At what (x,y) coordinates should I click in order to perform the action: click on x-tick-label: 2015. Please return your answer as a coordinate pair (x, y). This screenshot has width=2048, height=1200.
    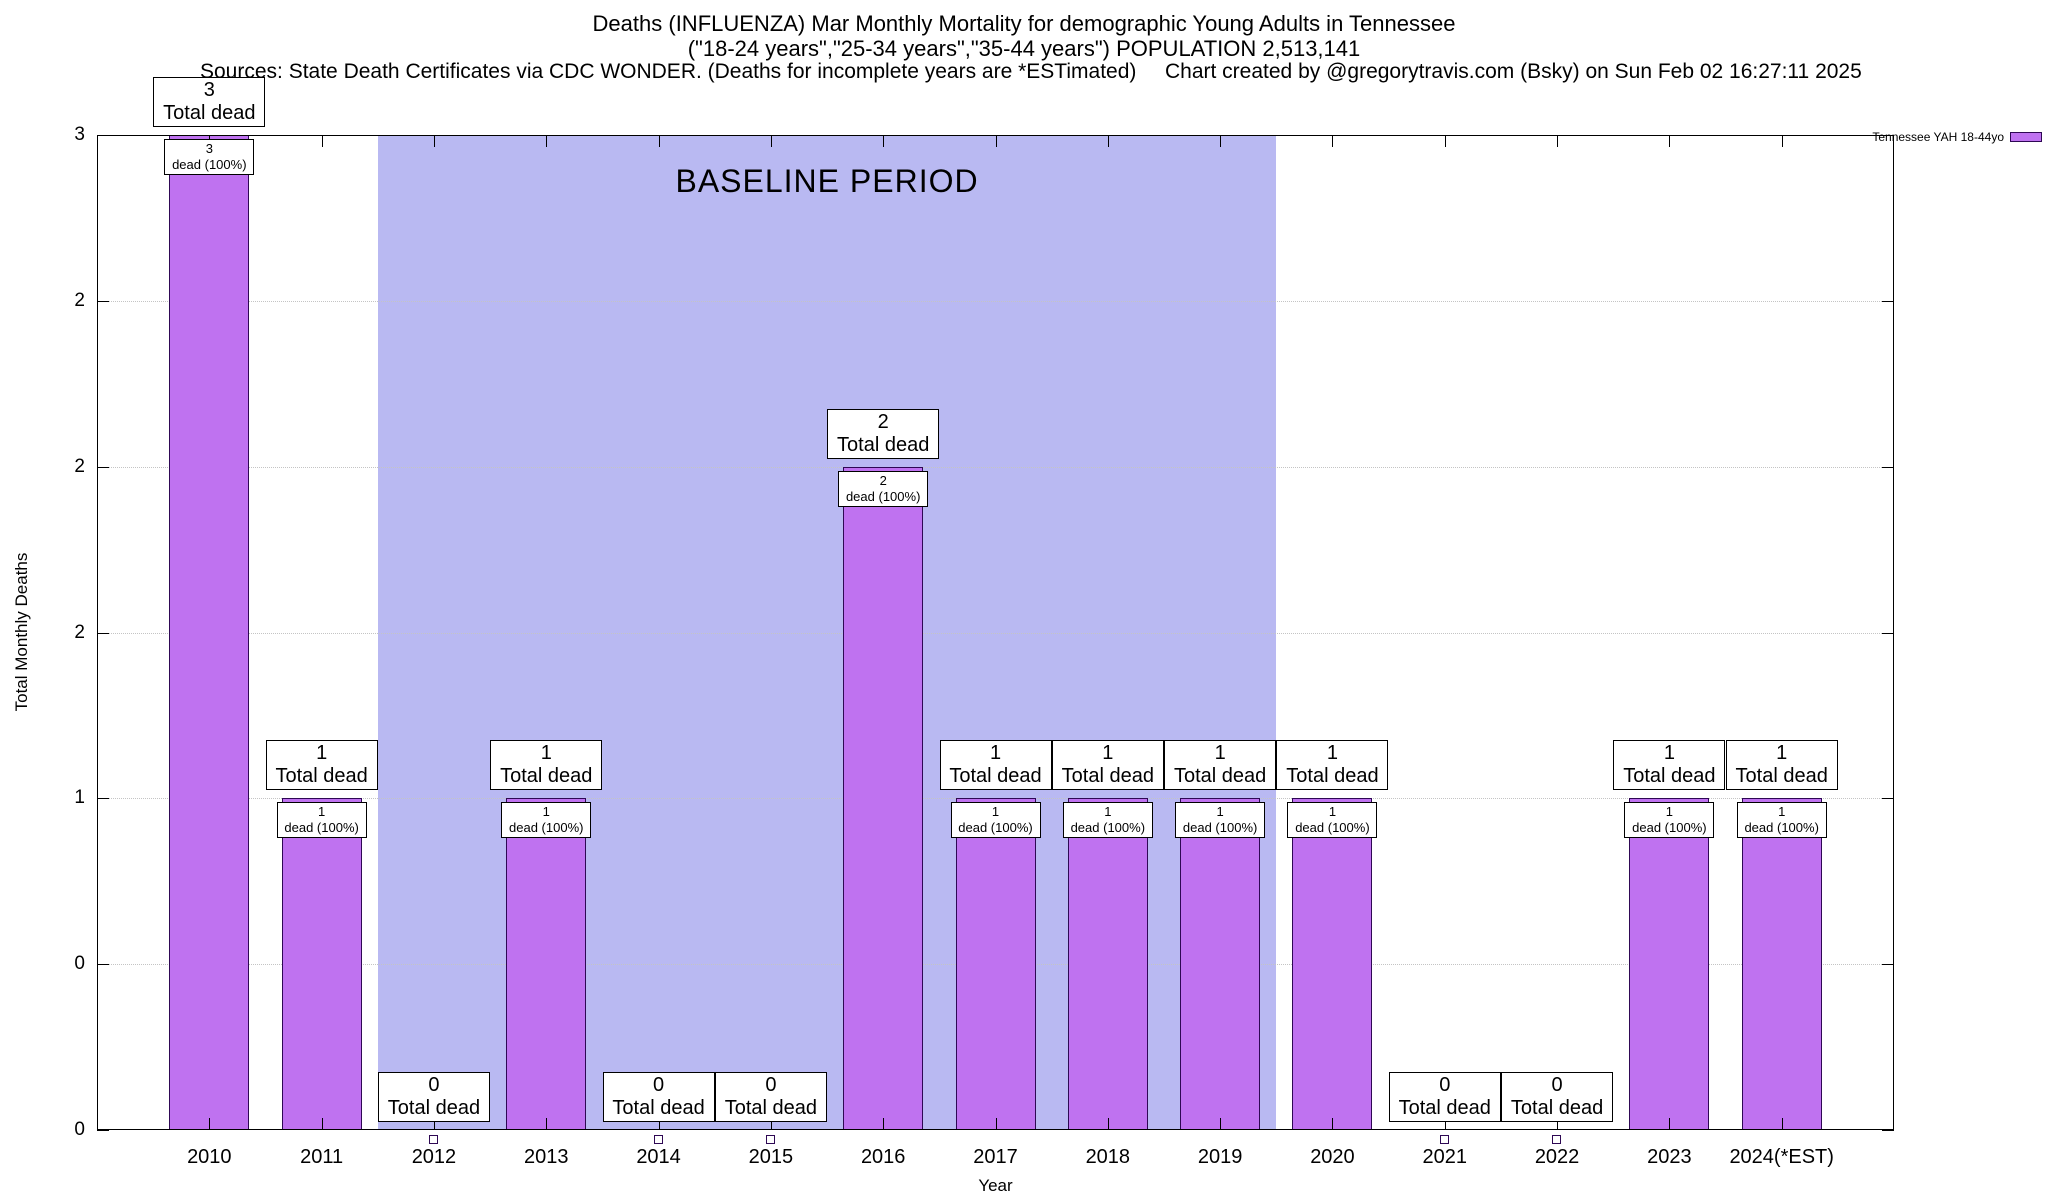
    Looking at the image, I should click on (771, 1157).